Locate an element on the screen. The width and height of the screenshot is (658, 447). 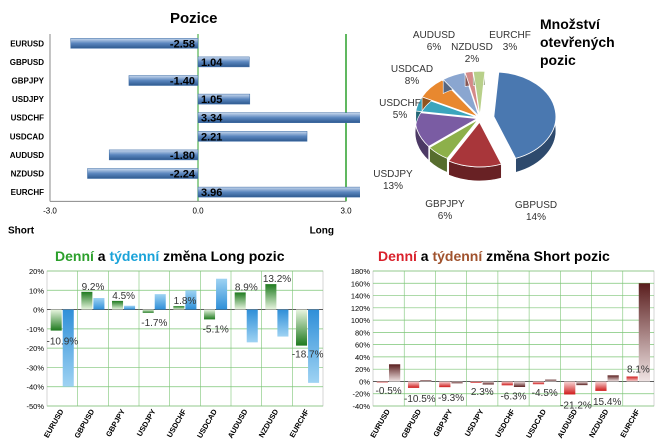
short-data-label: -9.3% is located at coordinates (451, 398).